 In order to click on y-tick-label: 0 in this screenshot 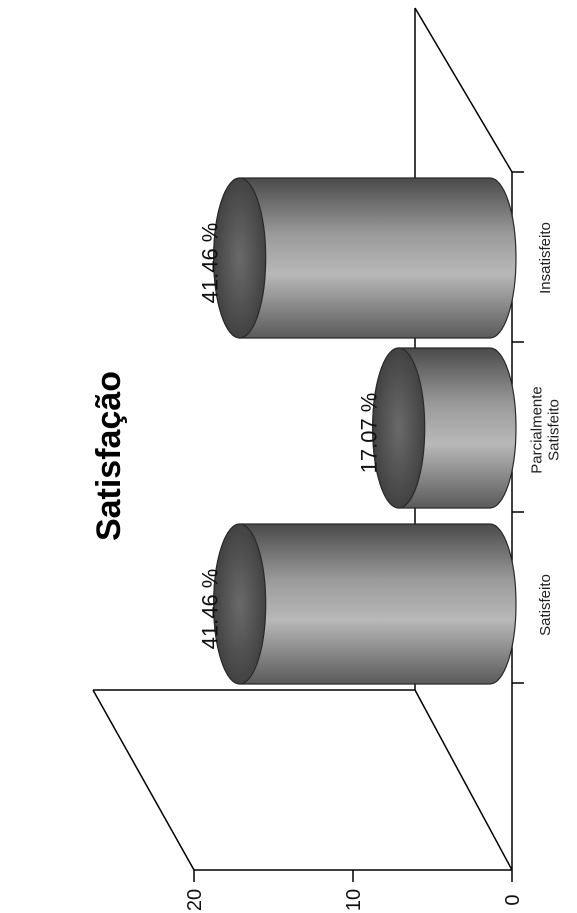, I will do `click(513, 899)`.